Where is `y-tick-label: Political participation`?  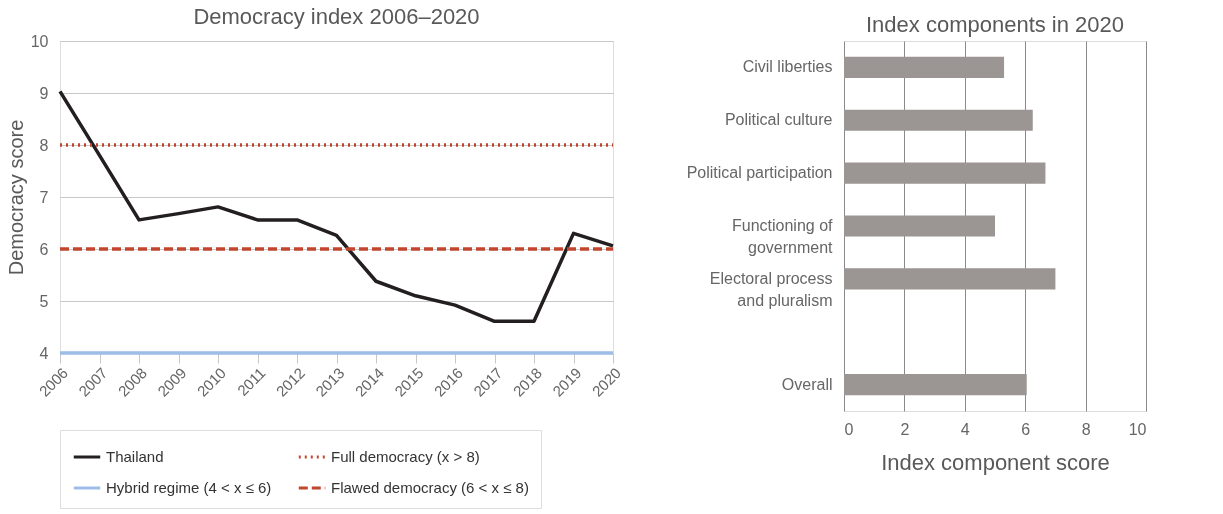
y-tick-label: Political participation is located at coordinates (759, 173).